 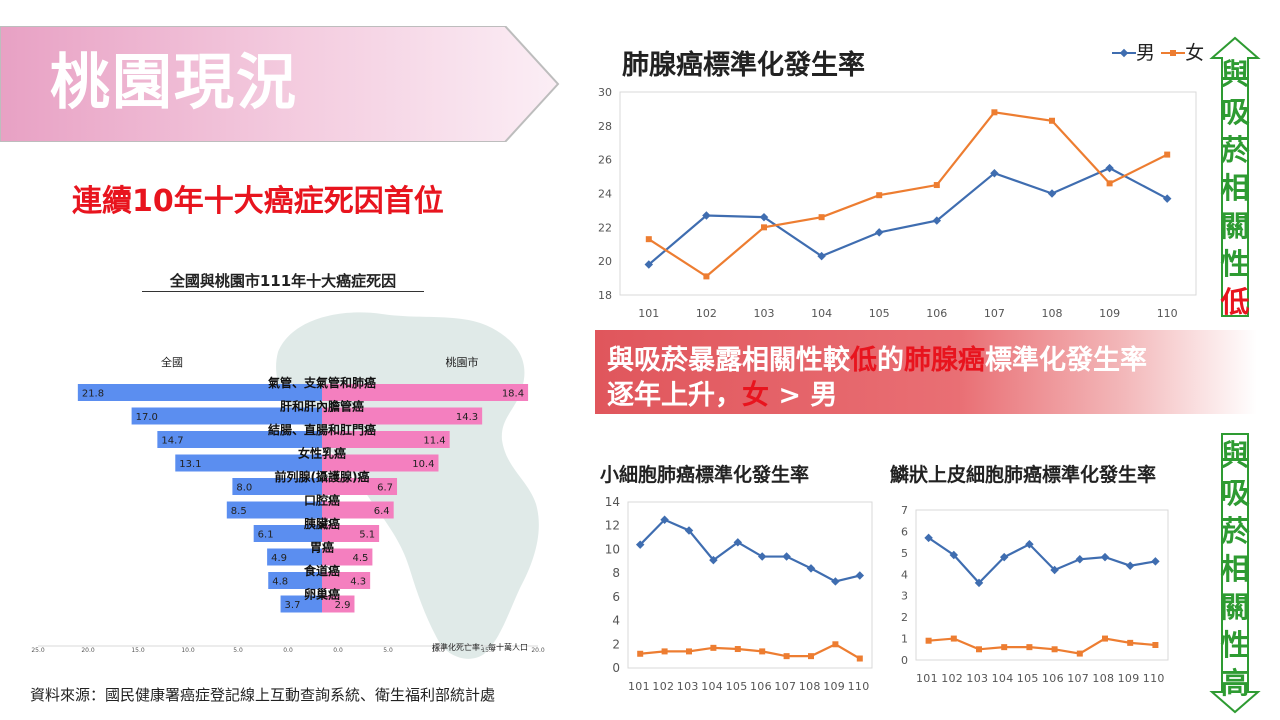 I want to click on side-char: 性, so click(x=1235, y=264).